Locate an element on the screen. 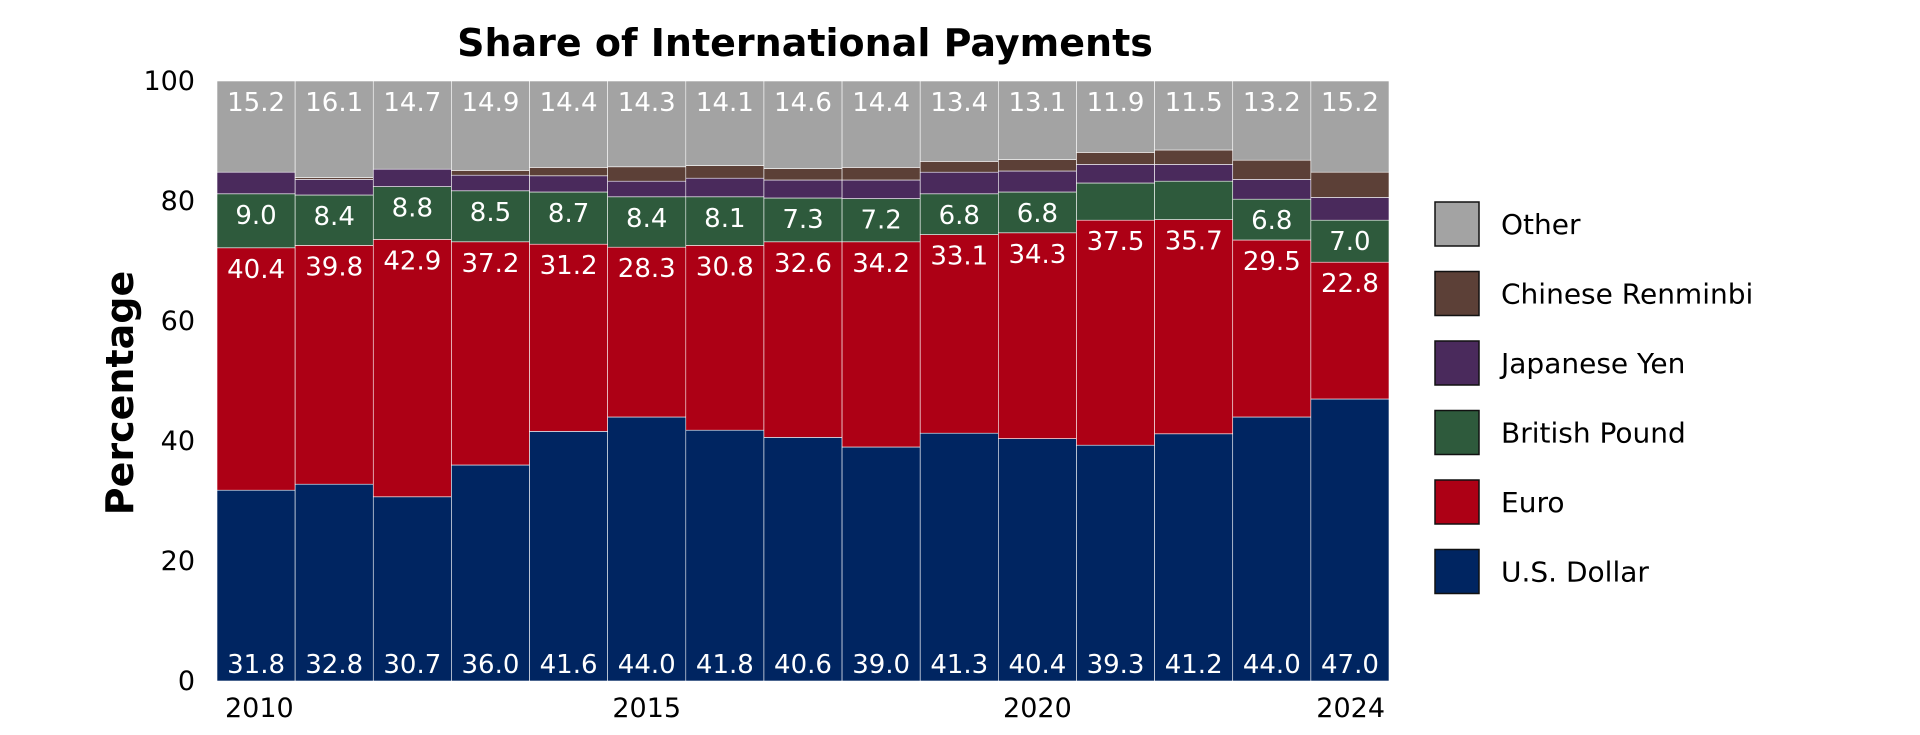 The height and width of the screenshot is (735, 1920). data-label: 39.8 is located at coordinates (334, 267).